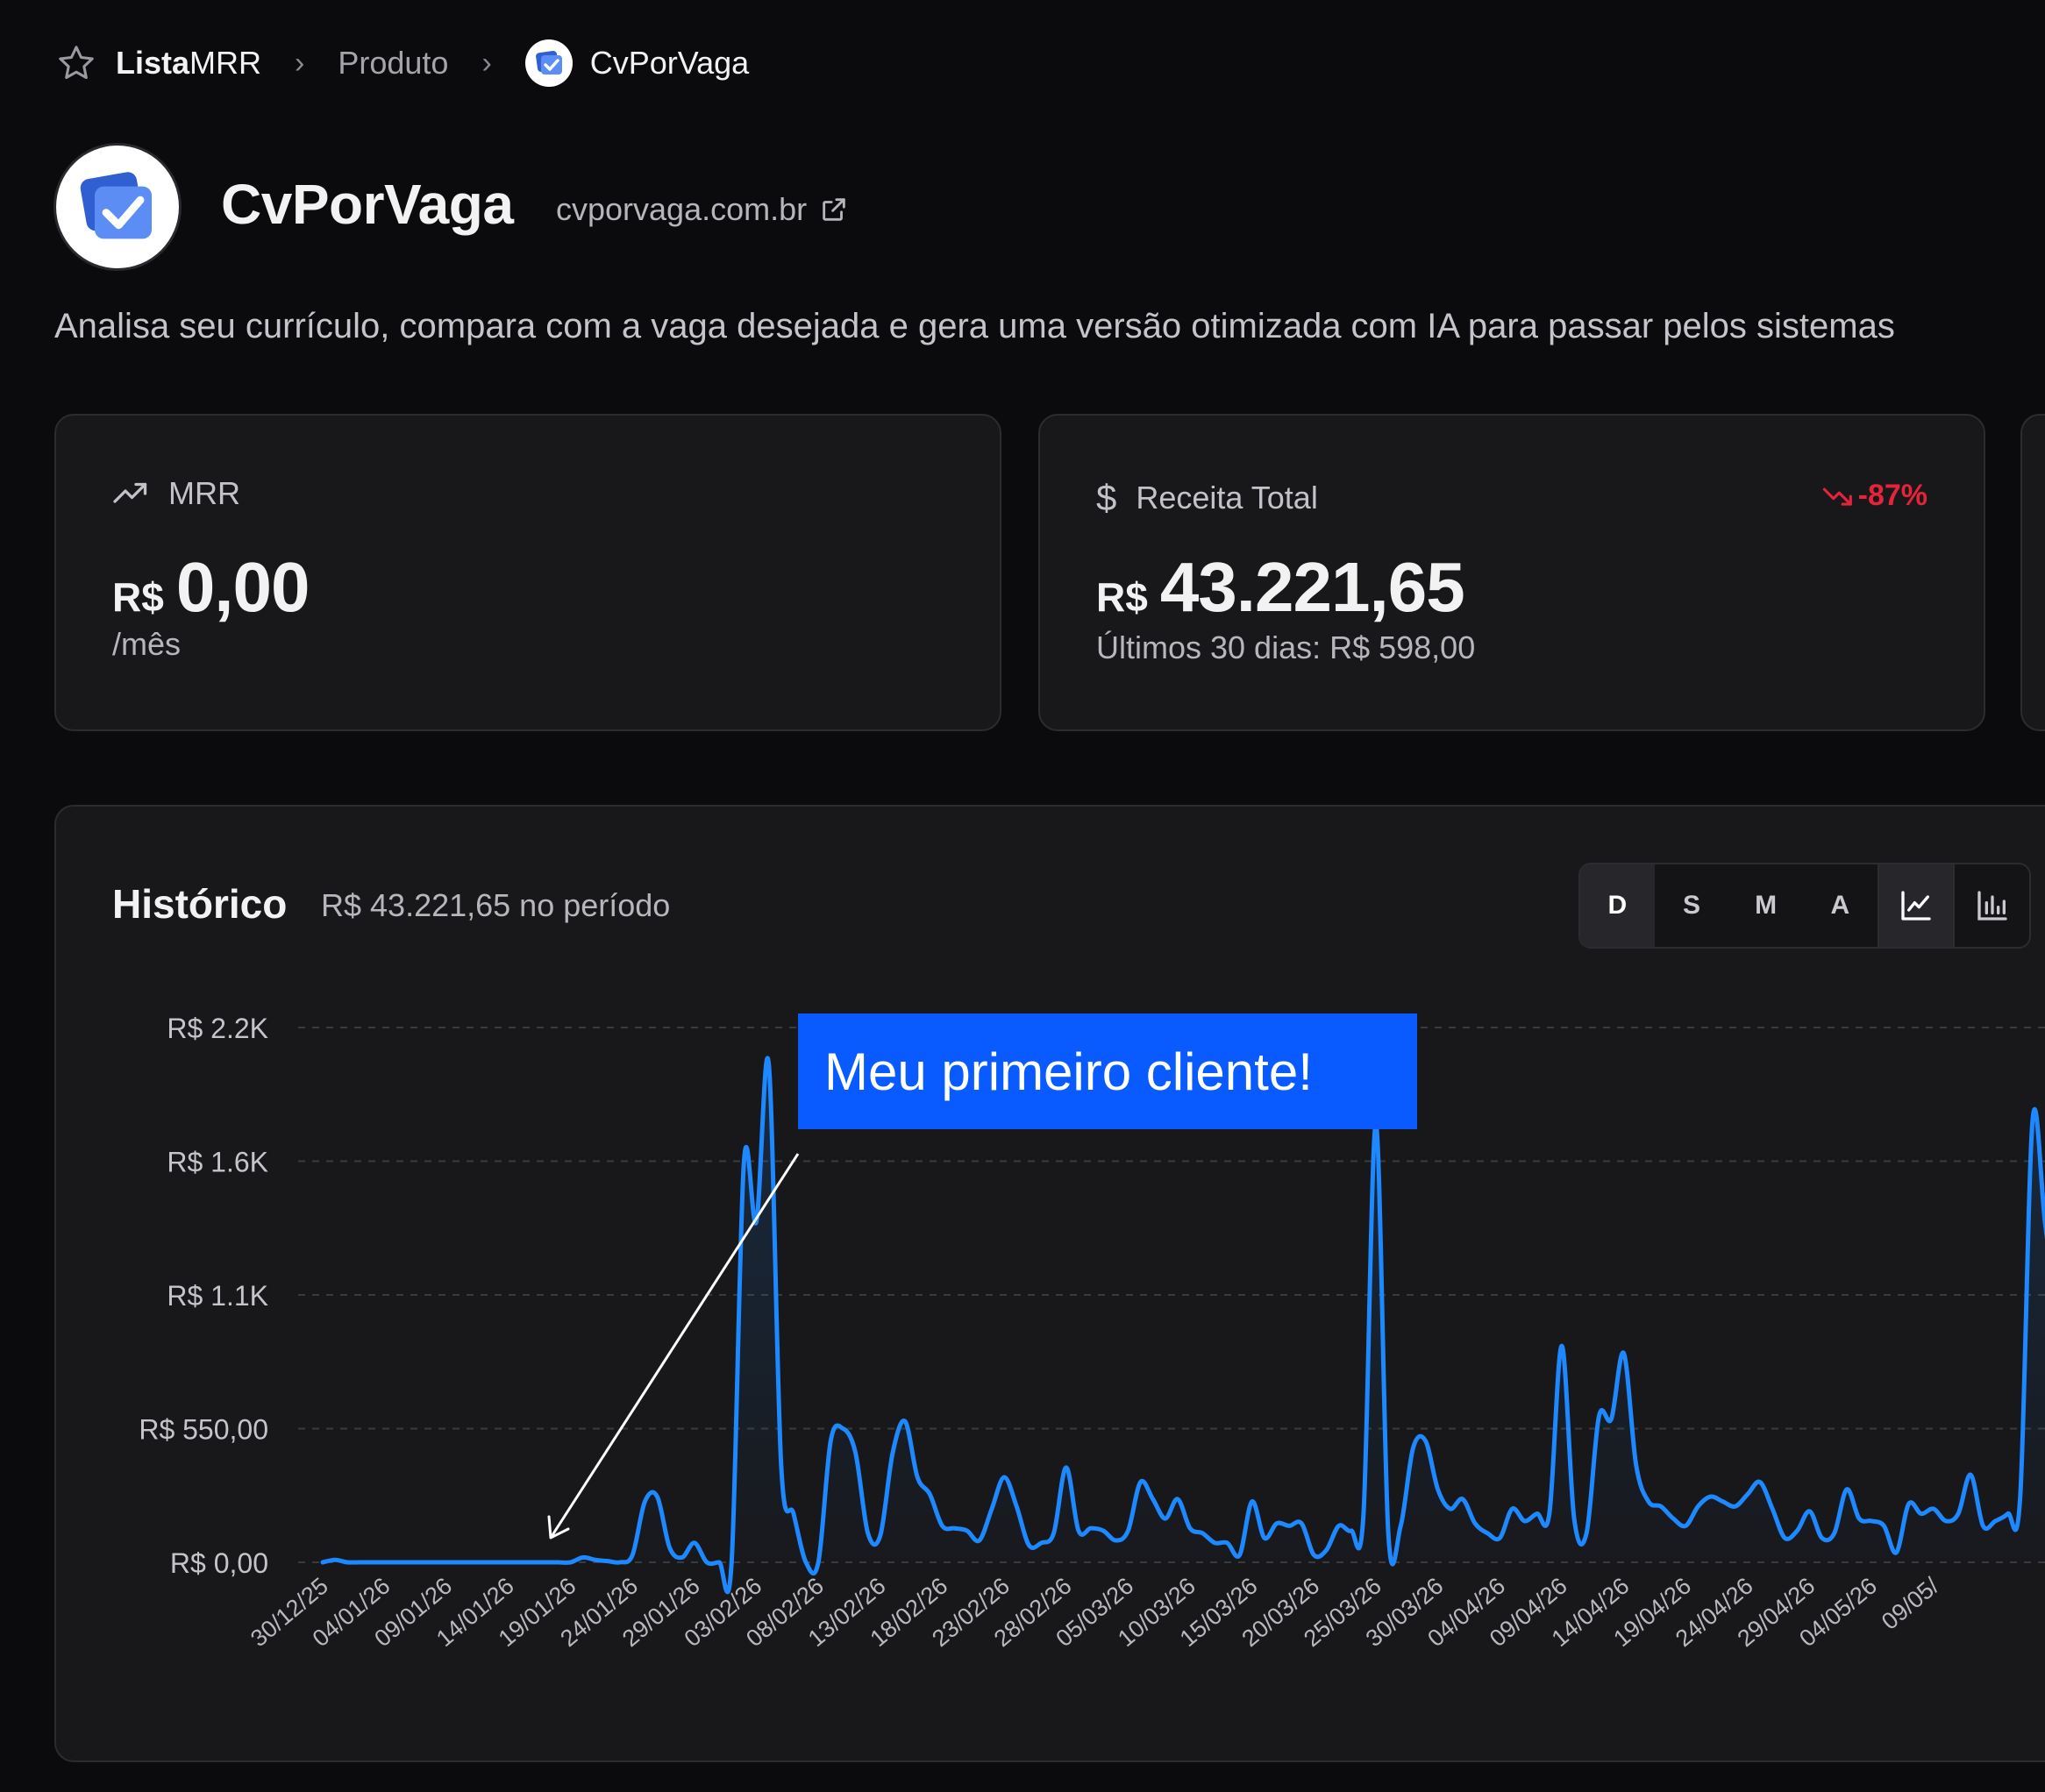  I want to click on brand-bold: Lista, so click(153, 63).